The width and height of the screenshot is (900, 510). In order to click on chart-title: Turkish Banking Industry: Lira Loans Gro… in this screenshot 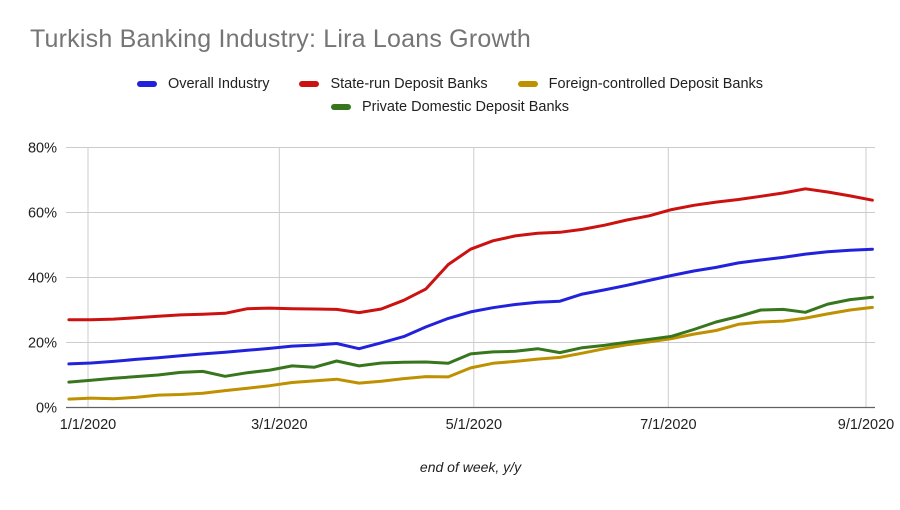, I will do `click(280, 39)`.